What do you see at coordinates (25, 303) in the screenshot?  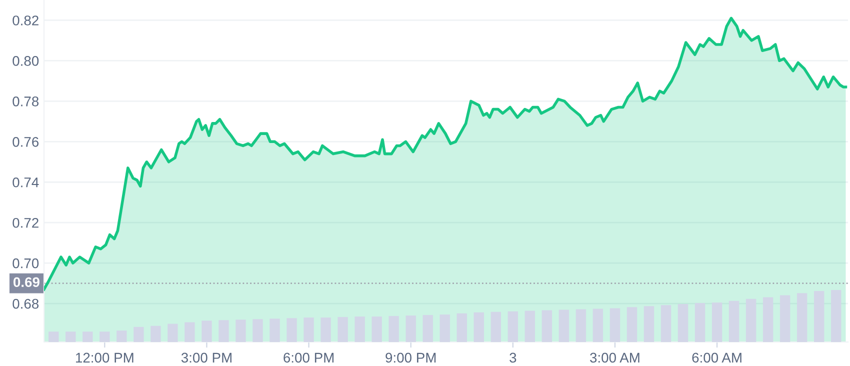 I see `y-tick-label: 0.68` at bounding box center [25, 303].